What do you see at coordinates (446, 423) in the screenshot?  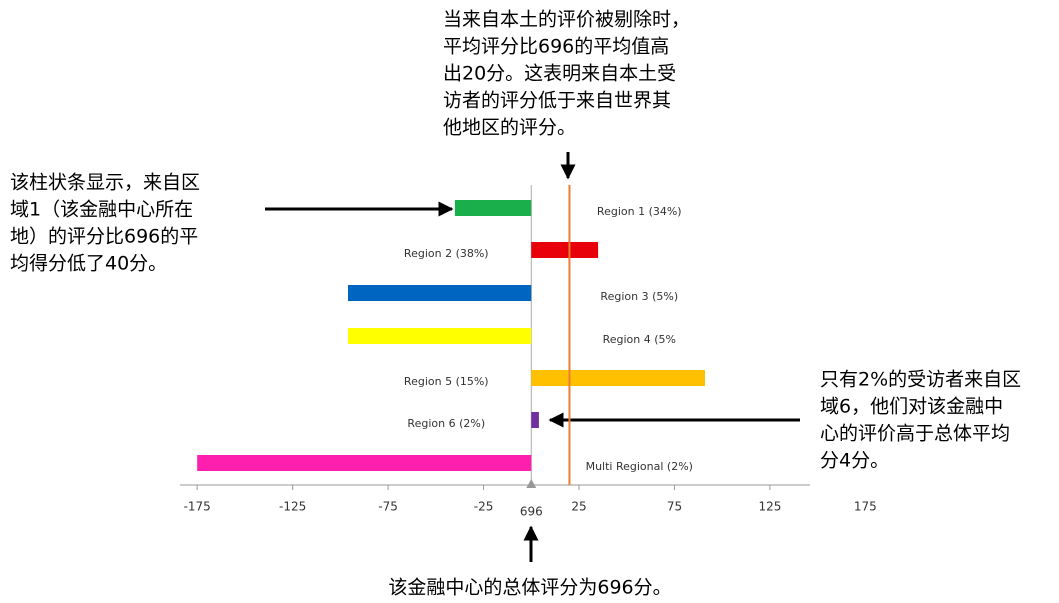 I see `category-label: Region 6 (2%)` at bounding box center [446, 423].